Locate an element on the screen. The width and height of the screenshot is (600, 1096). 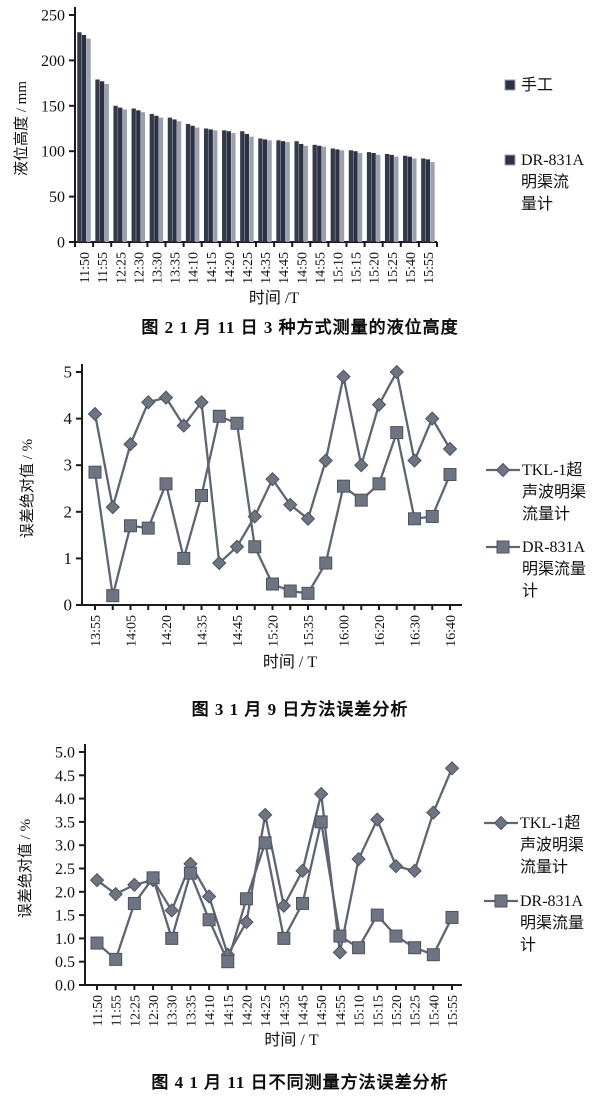
x-axis-title: 时间 /T is located at coordinates (274, 297).